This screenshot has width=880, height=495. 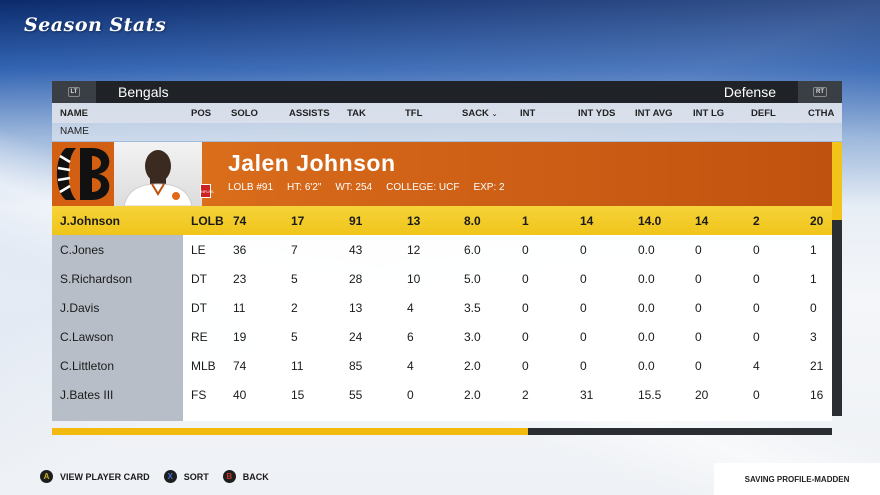 I want to click on col-int-yds: INT YDS, so click(x=597, y=113).